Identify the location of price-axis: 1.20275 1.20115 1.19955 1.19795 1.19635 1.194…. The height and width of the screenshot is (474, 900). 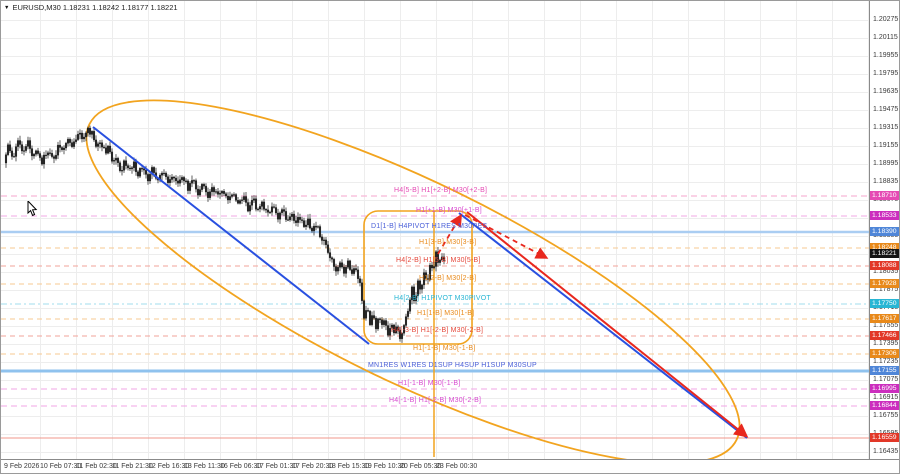
(884, 230).